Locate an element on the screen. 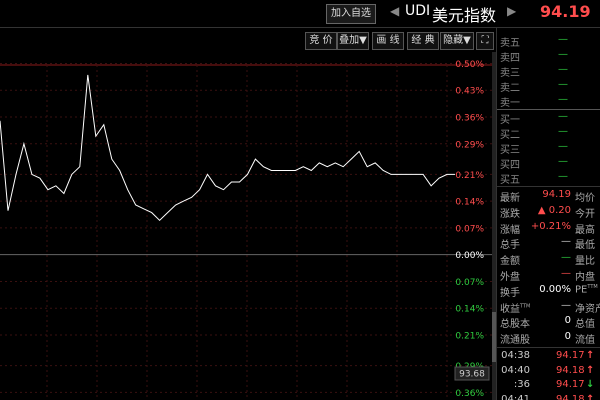  stat-label: 总股本 is located at coordinates (515, 325).